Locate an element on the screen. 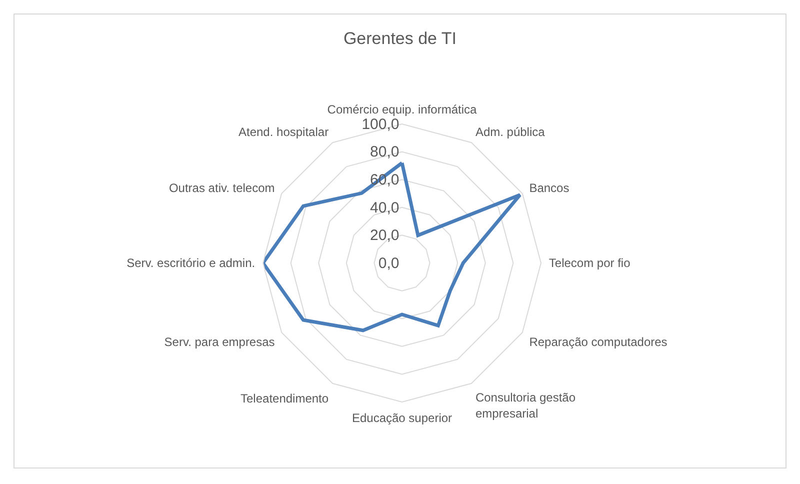  y-tick-label: 80,0 is located at coordinates (385, 152).